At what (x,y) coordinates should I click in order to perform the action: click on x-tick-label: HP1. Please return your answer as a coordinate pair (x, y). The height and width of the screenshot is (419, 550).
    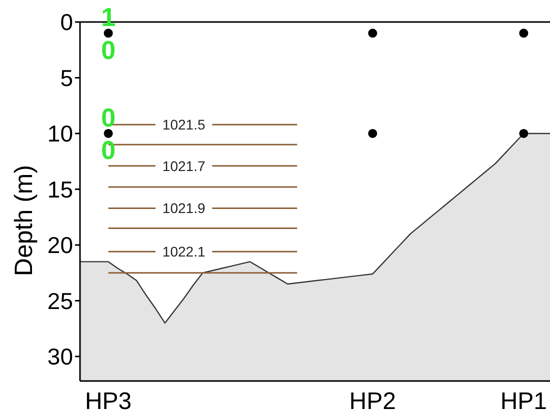
    Looking at the image, I should click on (524, 402).